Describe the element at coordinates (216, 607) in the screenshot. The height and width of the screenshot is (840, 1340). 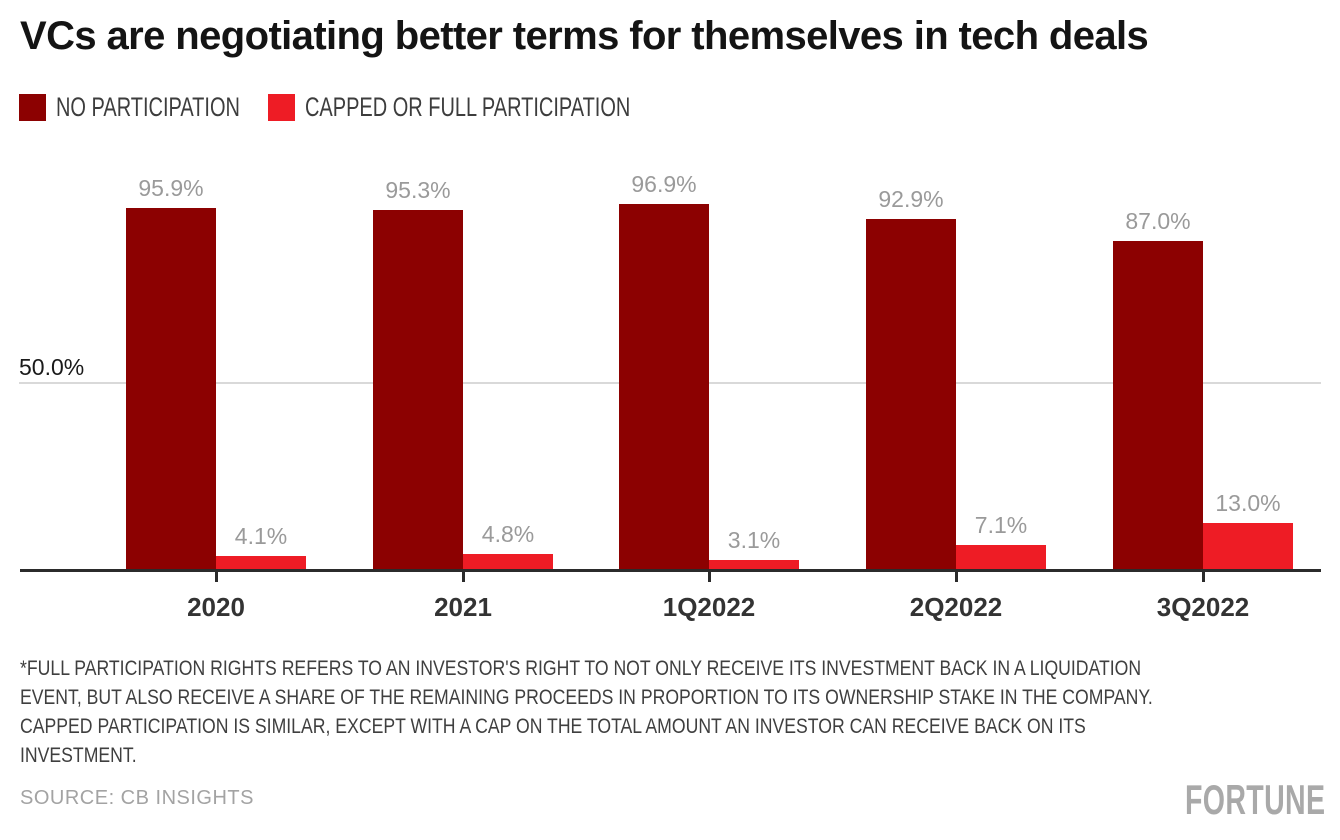
I see `x-tick-label-2020: 2020` at that location.